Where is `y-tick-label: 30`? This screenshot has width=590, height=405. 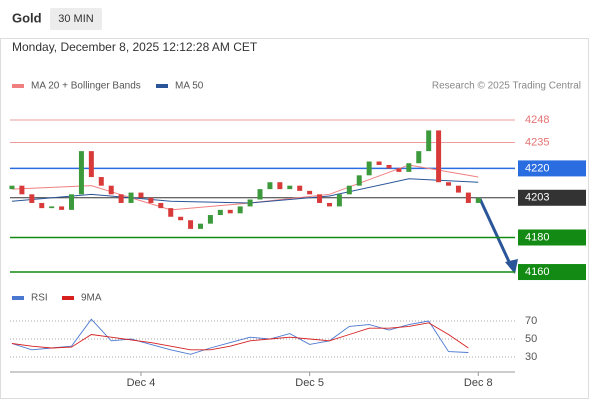 y-tick-label: 30 is located at coordinates (531, 357).